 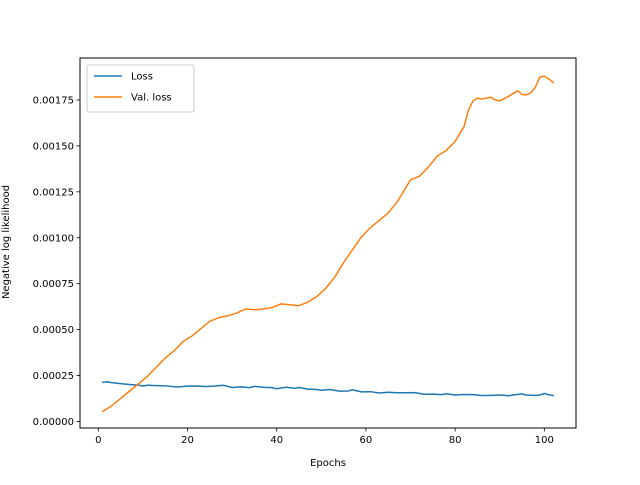 What do you see at coordinates (6, 242) in the screenshot?
I see `y-axis-label: Negative log likelihood` at bounding box center [6, 242].